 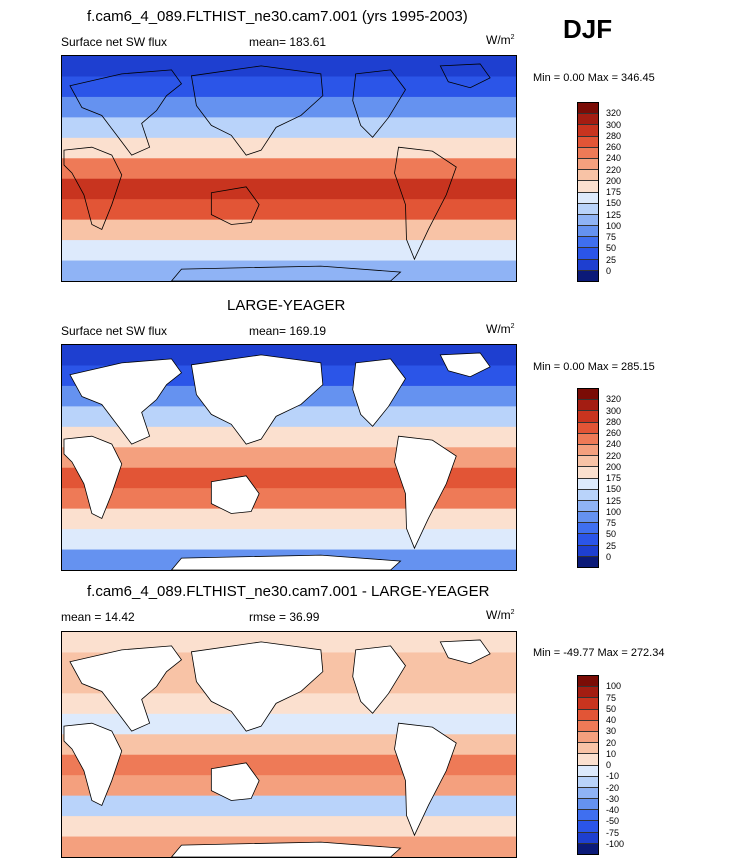 I want to click on colorbar-tick-label: 260, so click(x=614, y=147).